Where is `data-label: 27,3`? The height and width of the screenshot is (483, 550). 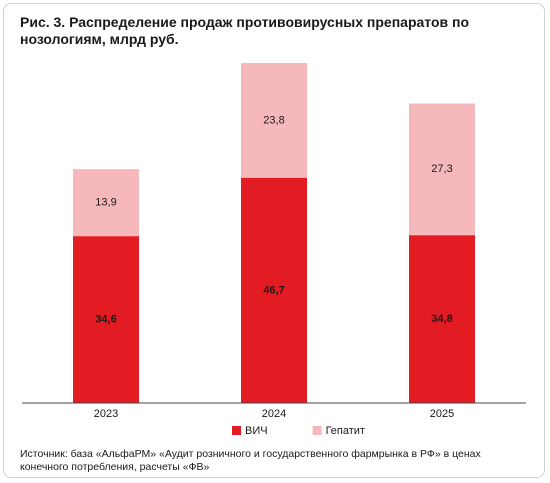 data-label: 27,3 is located at coordinates (441, 169).